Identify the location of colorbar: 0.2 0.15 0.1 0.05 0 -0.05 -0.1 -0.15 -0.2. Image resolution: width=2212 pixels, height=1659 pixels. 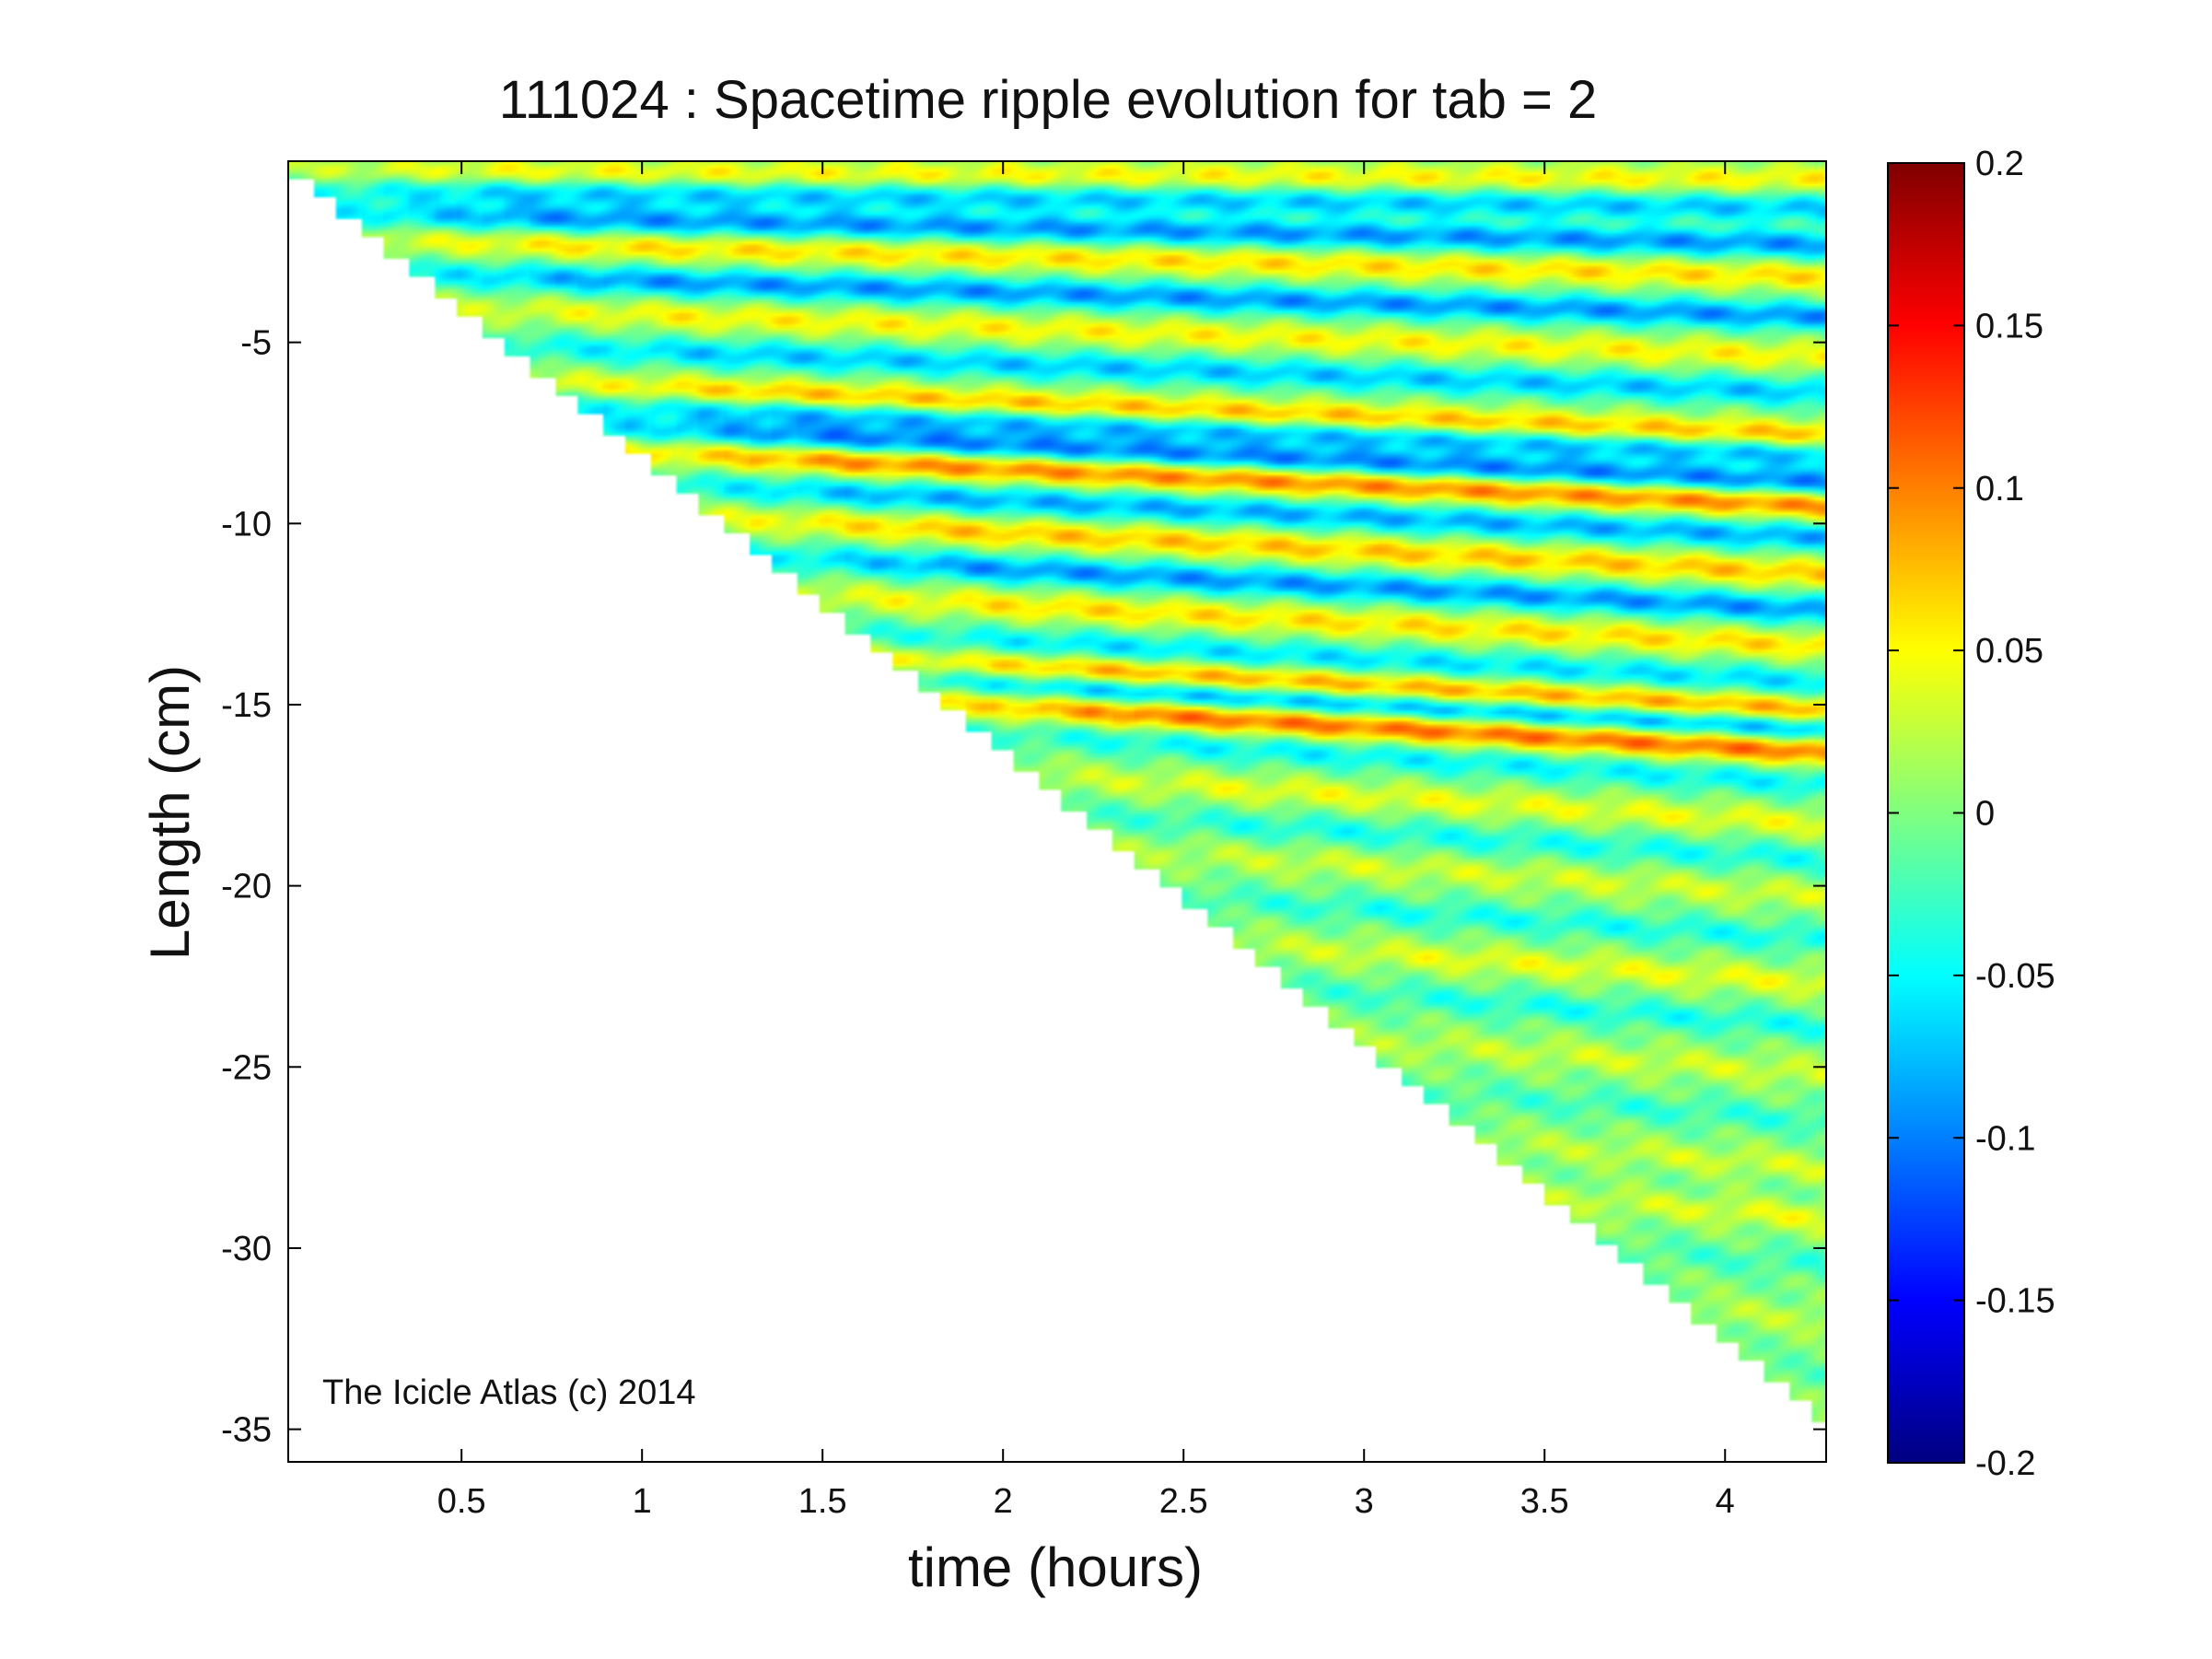
(1971, 814).